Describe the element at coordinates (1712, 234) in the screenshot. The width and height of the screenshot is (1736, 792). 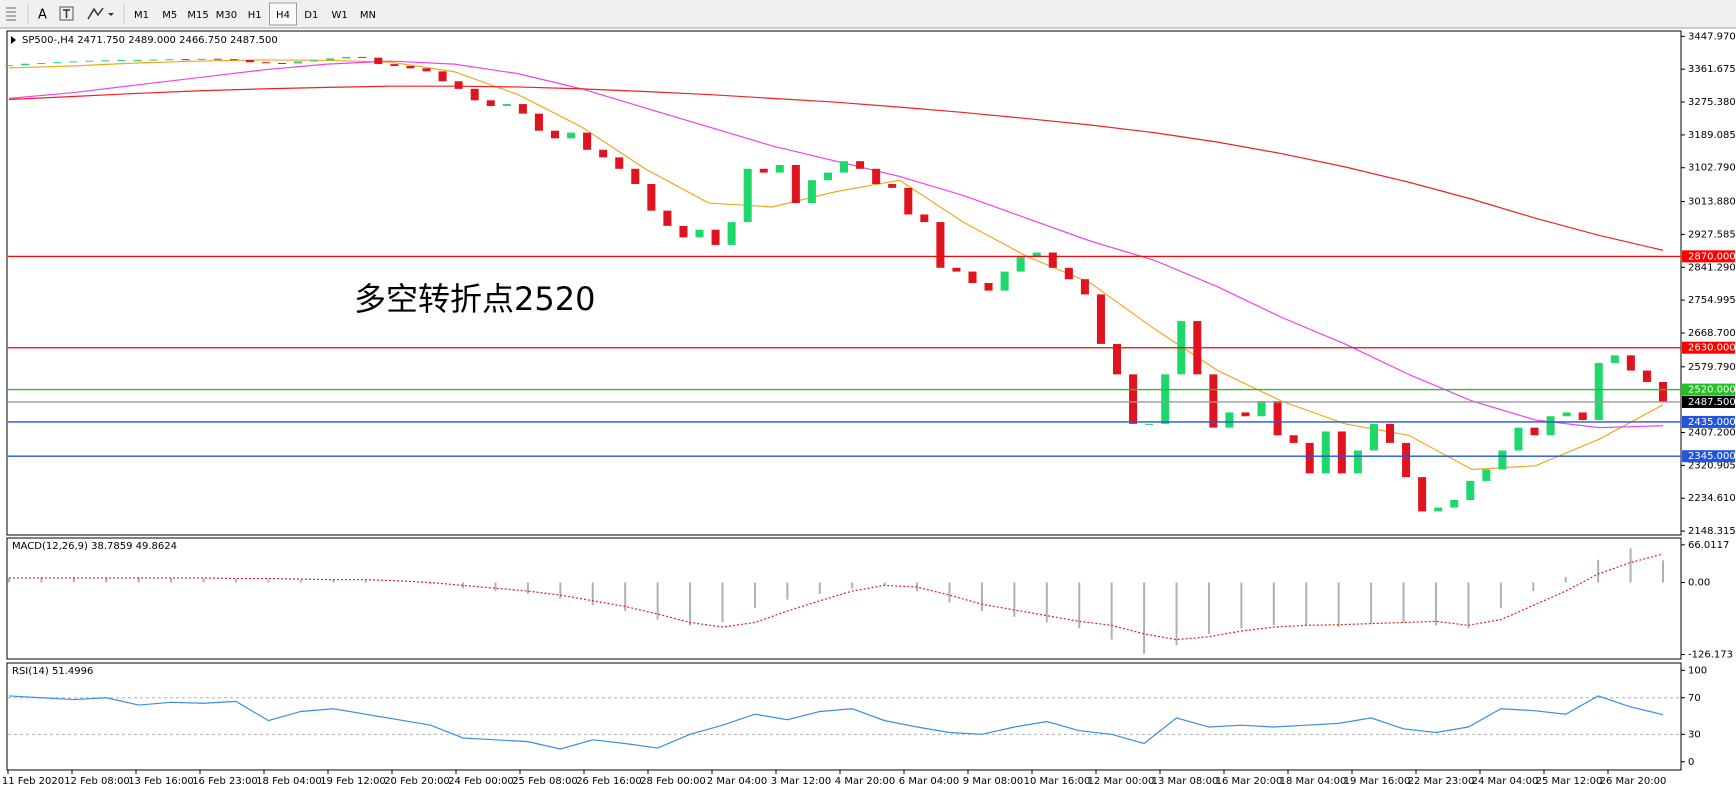
I see `y-tick-label: 2927.585` at that location.